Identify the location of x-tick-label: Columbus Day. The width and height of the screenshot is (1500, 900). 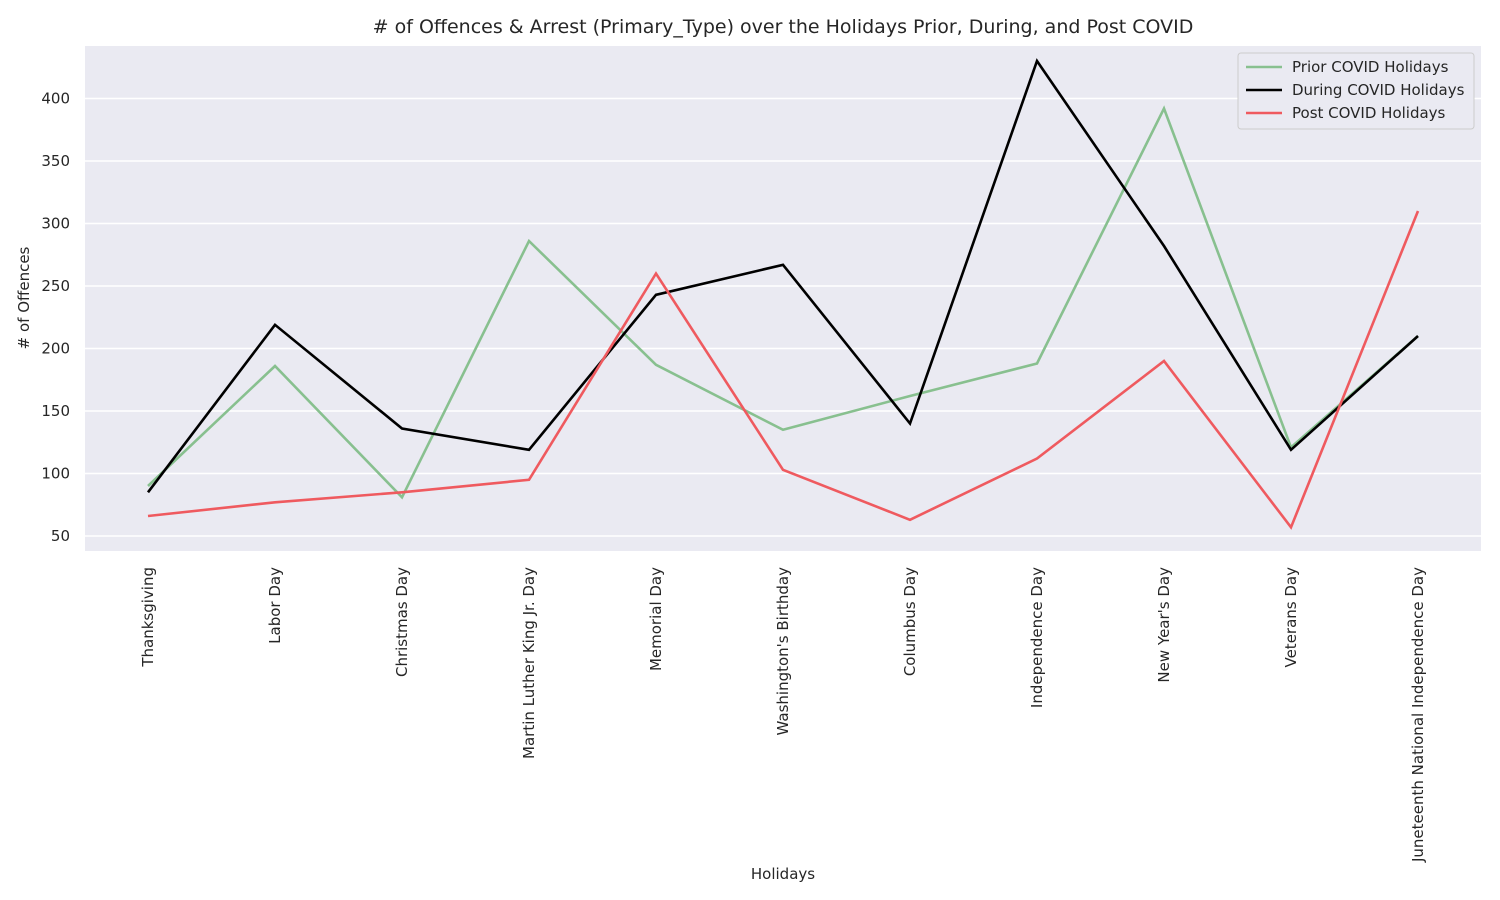
(910, 621).